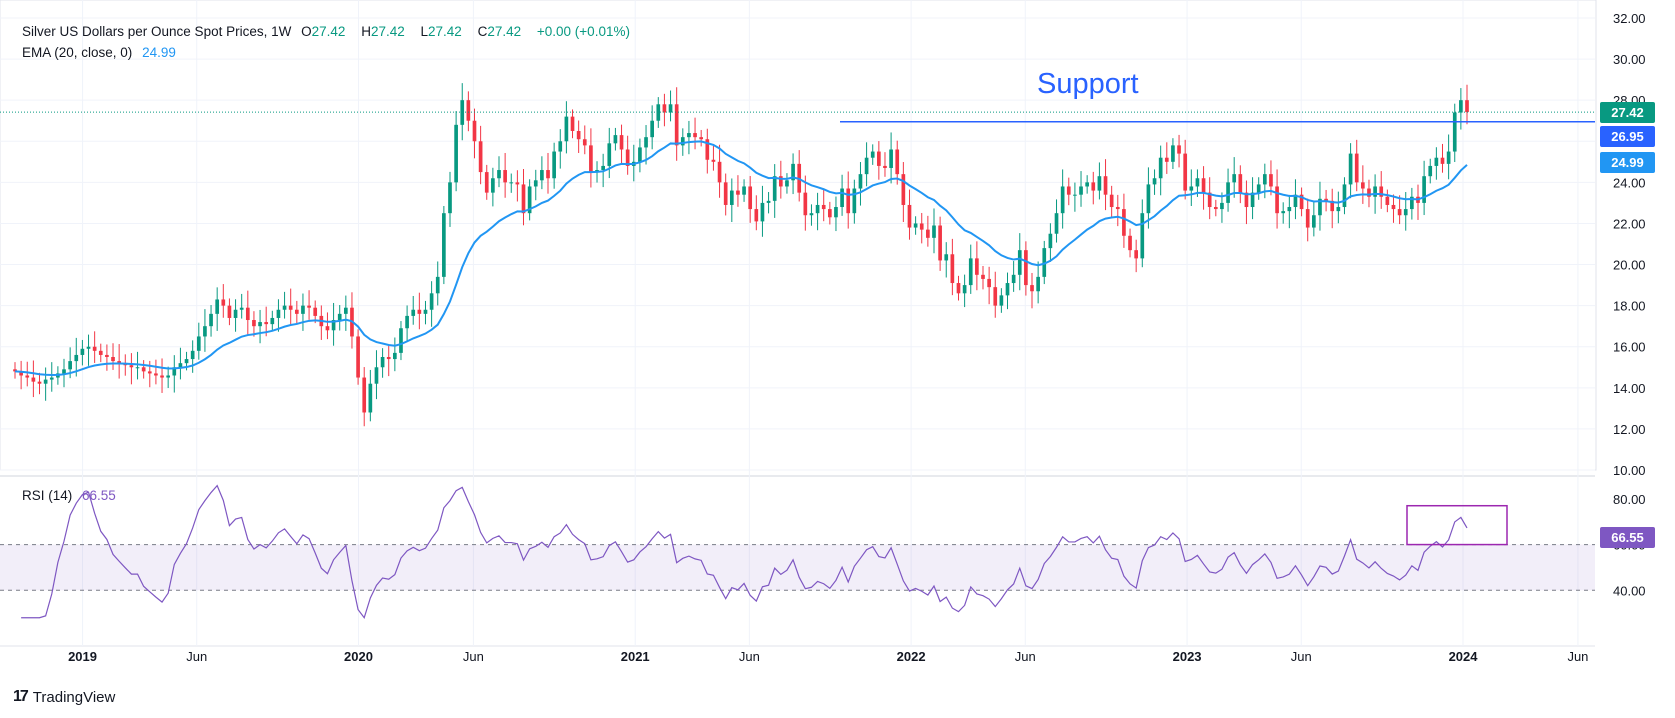  Describe the element at coordinates (1629, 388) in the screenshot. I see `price-tick-label: 14.00` at that location.